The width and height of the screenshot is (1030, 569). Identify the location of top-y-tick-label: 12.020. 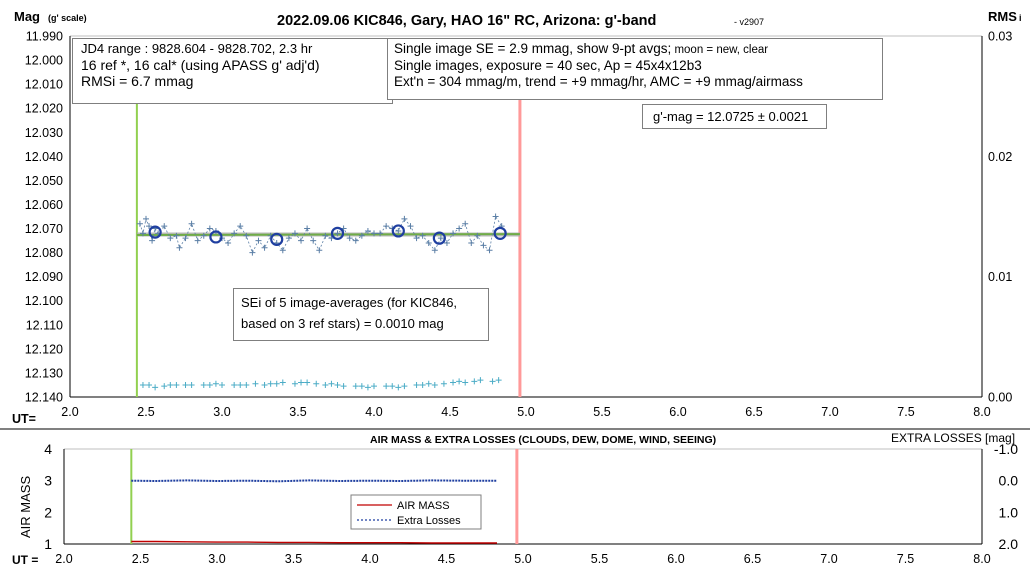
(44, 109).